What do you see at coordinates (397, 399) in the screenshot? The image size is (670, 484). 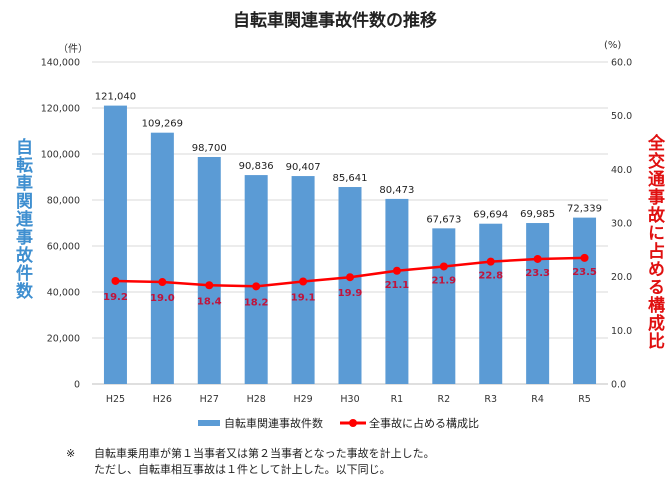 I see `x-tick-label: R1` at bounding box center [397, 399].